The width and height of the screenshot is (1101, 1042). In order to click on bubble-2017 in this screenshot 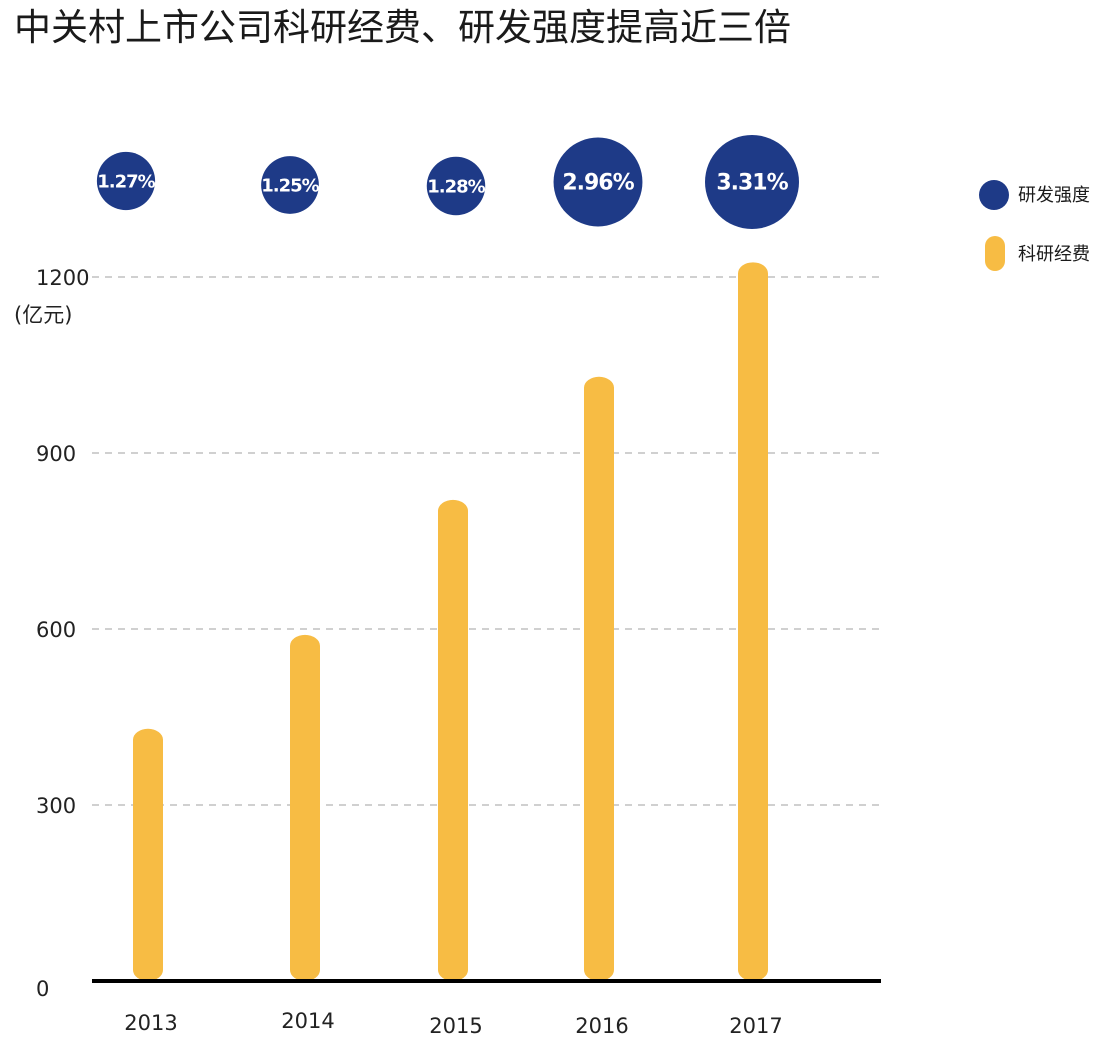, I will do `click(752, 182)`.